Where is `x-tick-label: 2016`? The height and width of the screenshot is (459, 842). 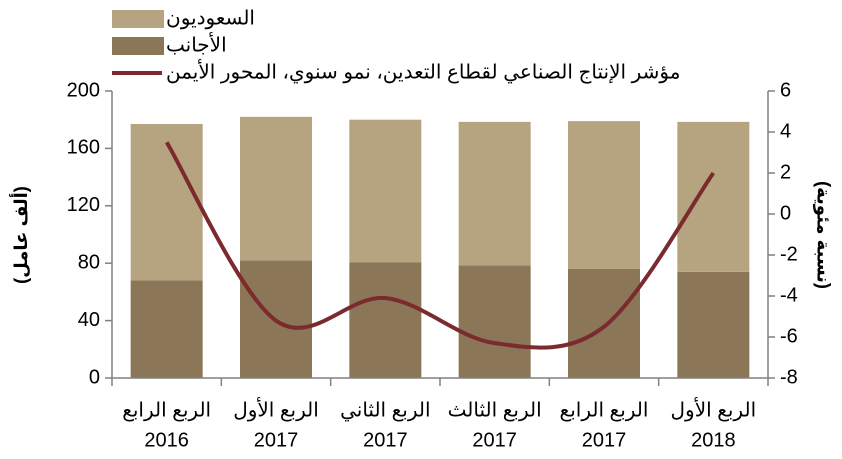
x-tick-label: 2016 is located at coordinates (166, 440).